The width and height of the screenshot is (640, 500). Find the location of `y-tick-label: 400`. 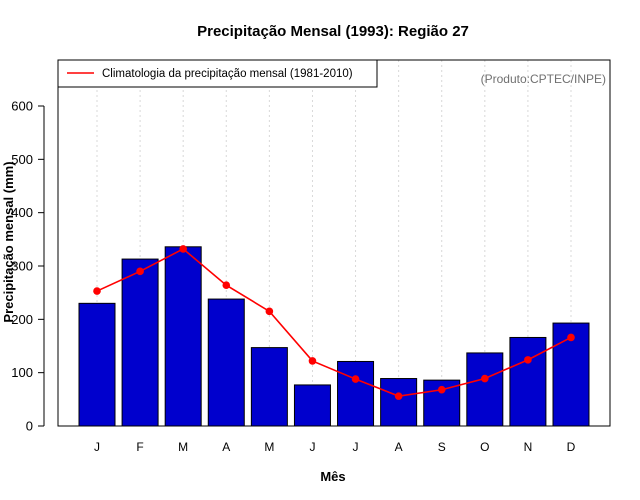

y-tick-label: 400 is located at coordinates (22, 212).